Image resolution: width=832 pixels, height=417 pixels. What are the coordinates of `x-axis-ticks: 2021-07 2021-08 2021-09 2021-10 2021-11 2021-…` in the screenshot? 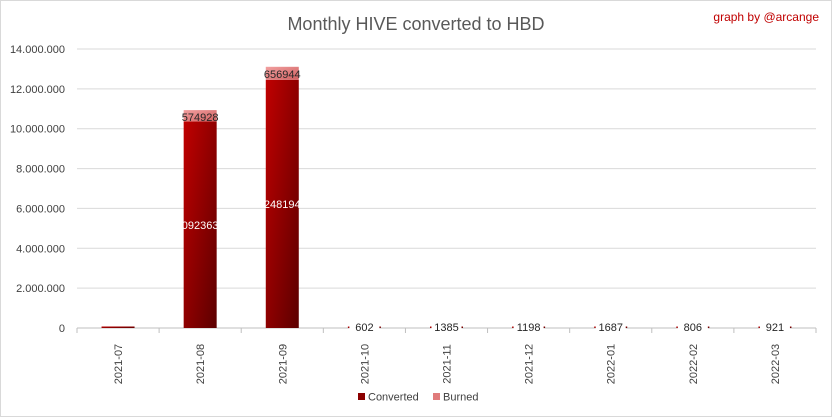 It's located at (447, 364).